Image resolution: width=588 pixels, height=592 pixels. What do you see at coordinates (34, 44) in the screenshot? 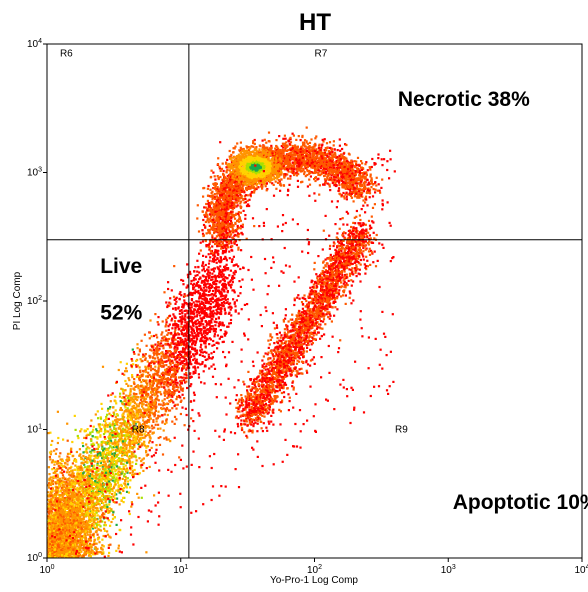
I see `y-tick-label: 10⁴` at bounding box center [34, 44].